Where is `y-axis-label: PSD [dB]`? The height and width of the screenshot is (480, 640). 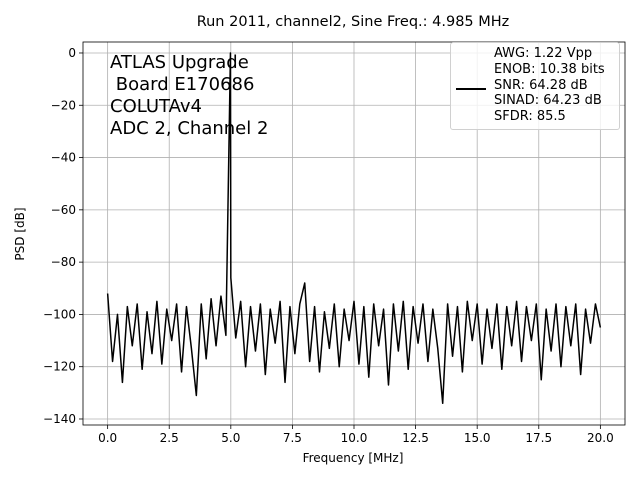
y-axis-label: PSD [dB] is located at coordinates (20, 233).